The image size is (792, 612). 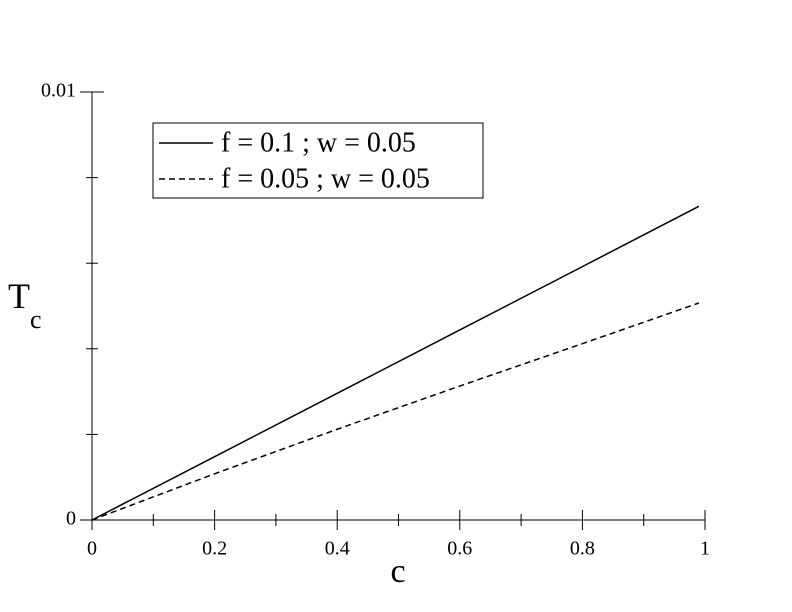 I want to click on x-tick-label: 0.2, so click(x=214, y=549).